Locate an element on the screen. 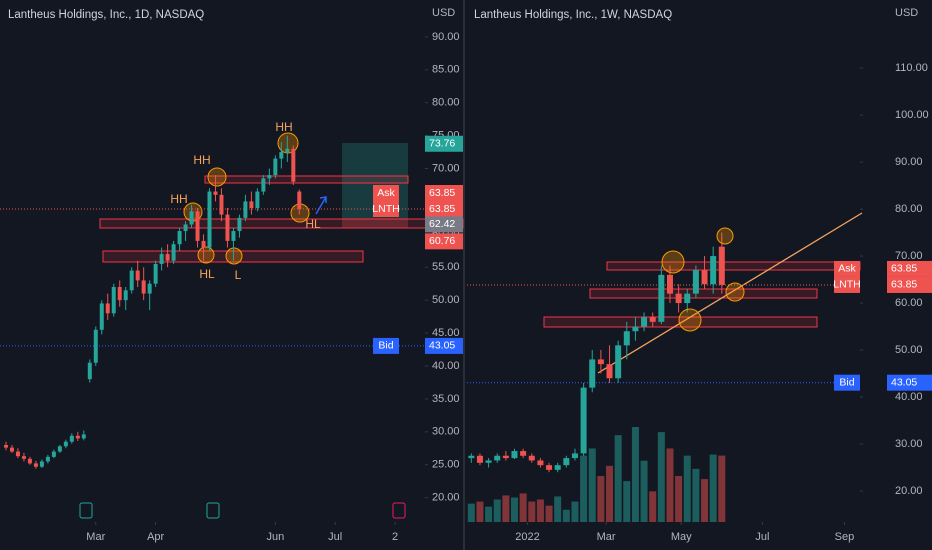 The height and width of the screenshot is (550, 932). price-tag-value: 60.76 is located at coordinates (442, 241).